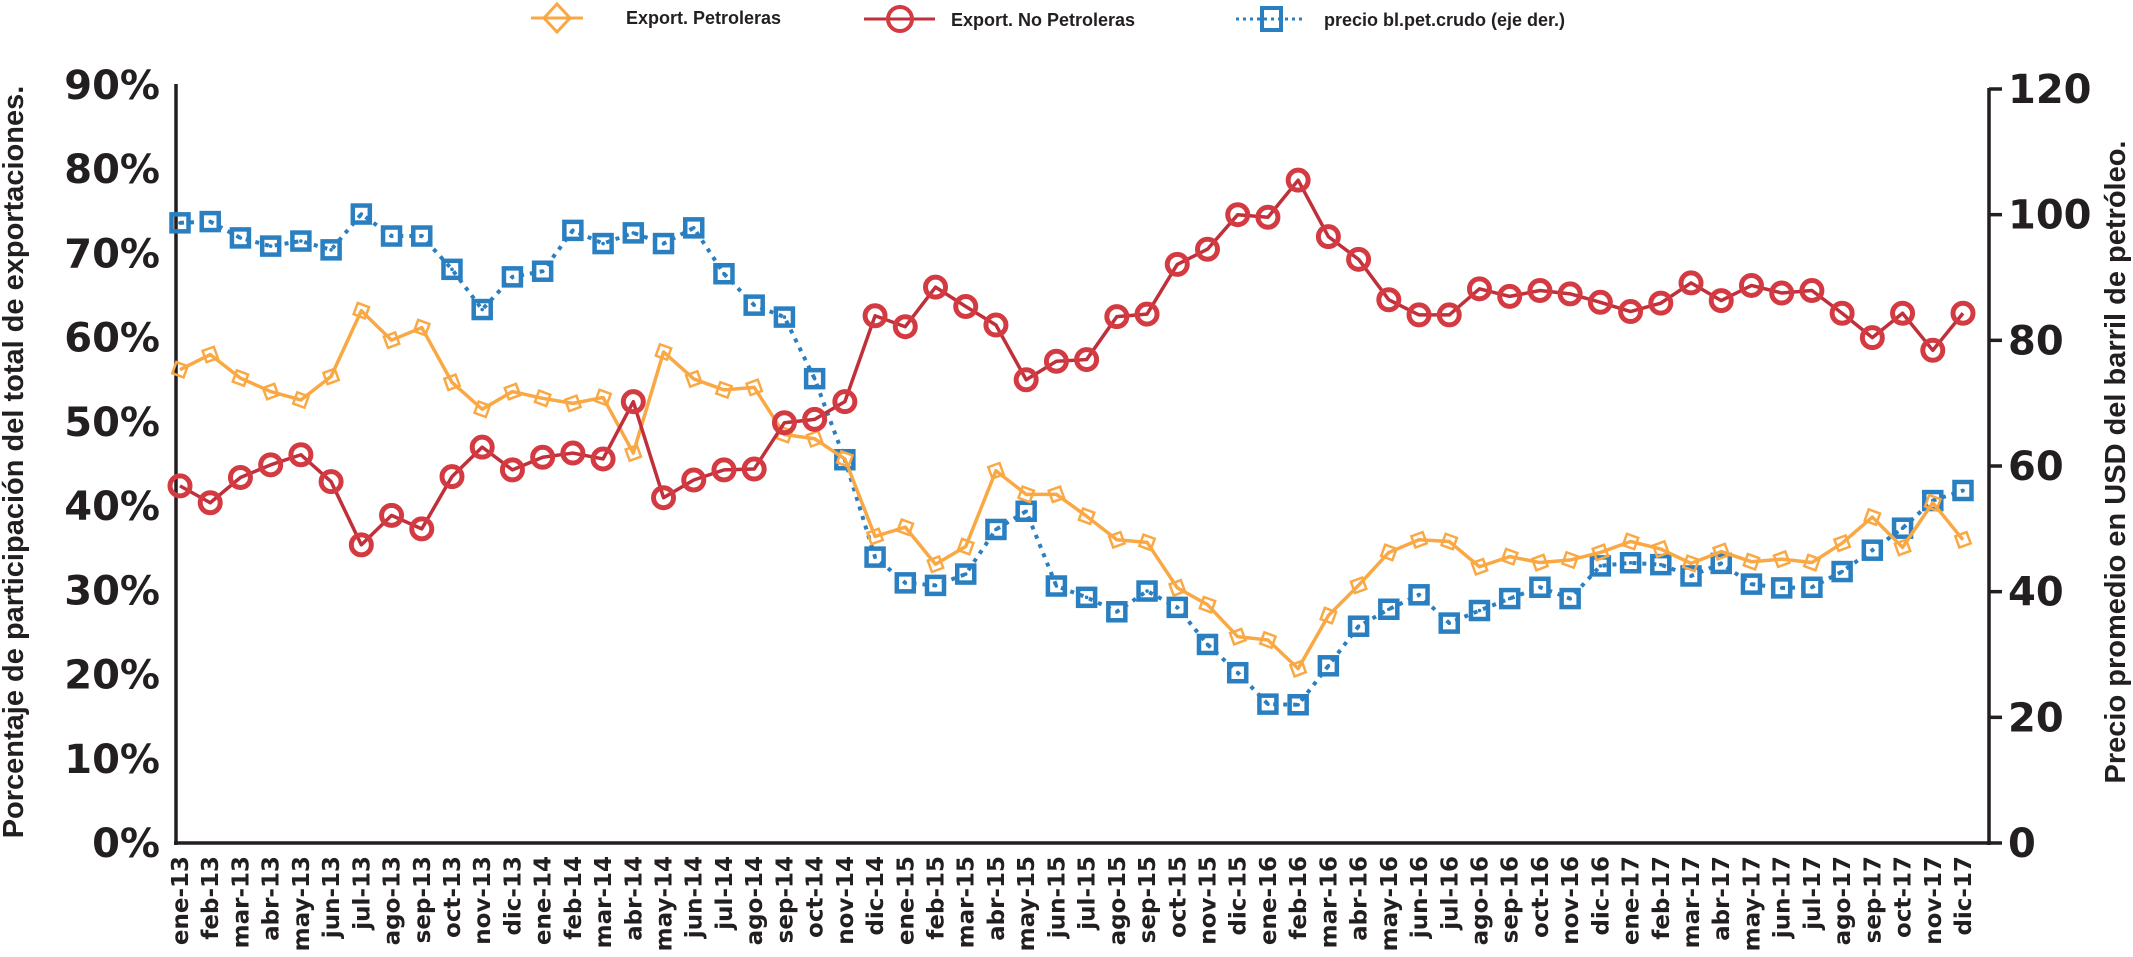 Image resolution: width=2133 pixels, height=957 pixels. What do you see at coordinates (2036, 467) in the screenshot?
I see `y-right-tick-label: 60` at bounding box center [2036, 467].